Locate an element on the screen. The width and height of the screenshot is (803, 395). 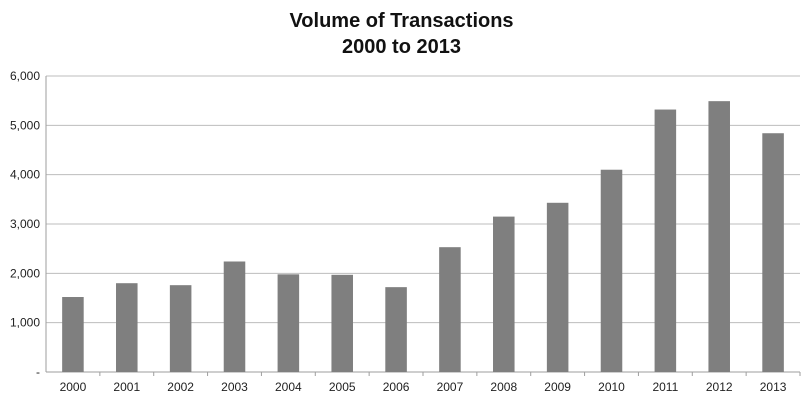
y-tick-label: 6,000 is located at coordinates (25, 76).